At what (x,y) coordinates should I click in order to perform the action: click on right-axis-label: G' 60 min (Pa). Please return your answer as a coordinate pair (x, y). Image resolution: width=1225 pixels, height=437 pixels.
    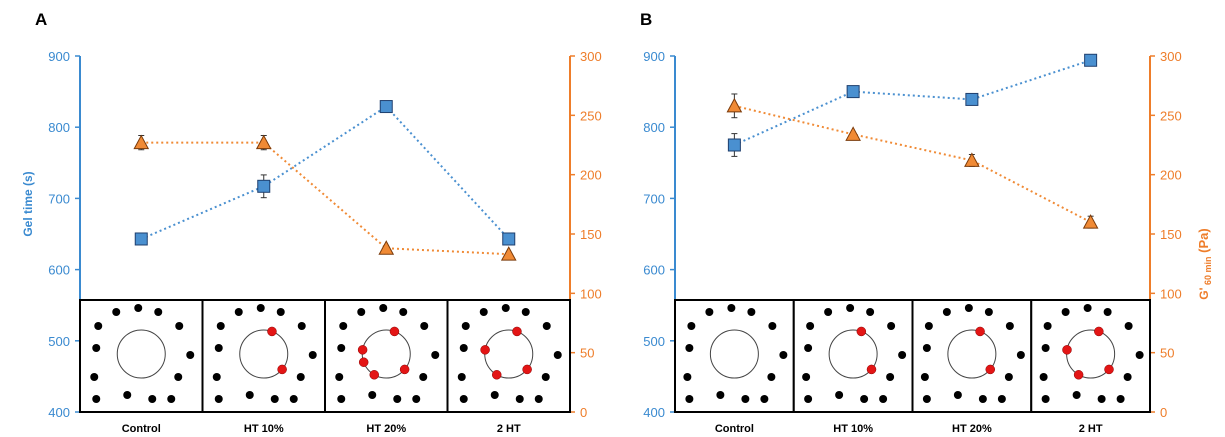
    Looking at the image, I should click on (1204, 263).